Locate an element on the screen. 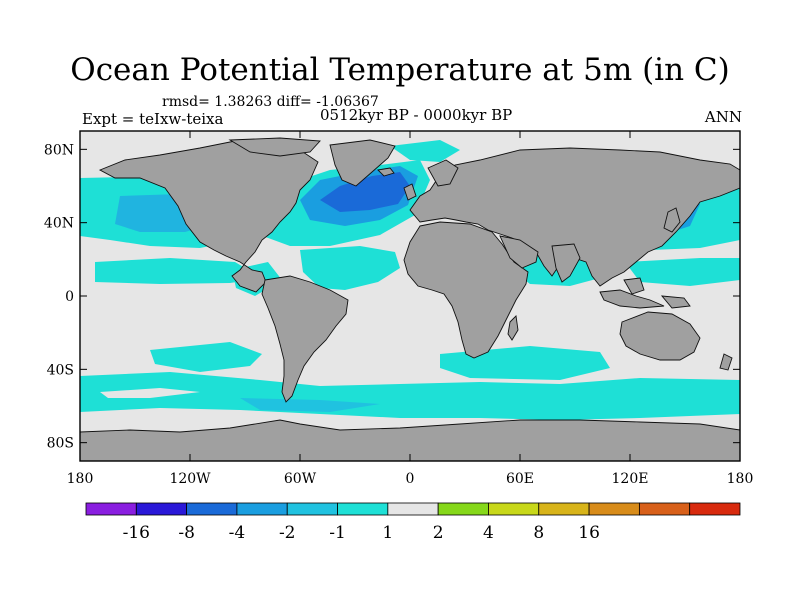  y-tick-label: 0 is located at coordinates (69, 297).